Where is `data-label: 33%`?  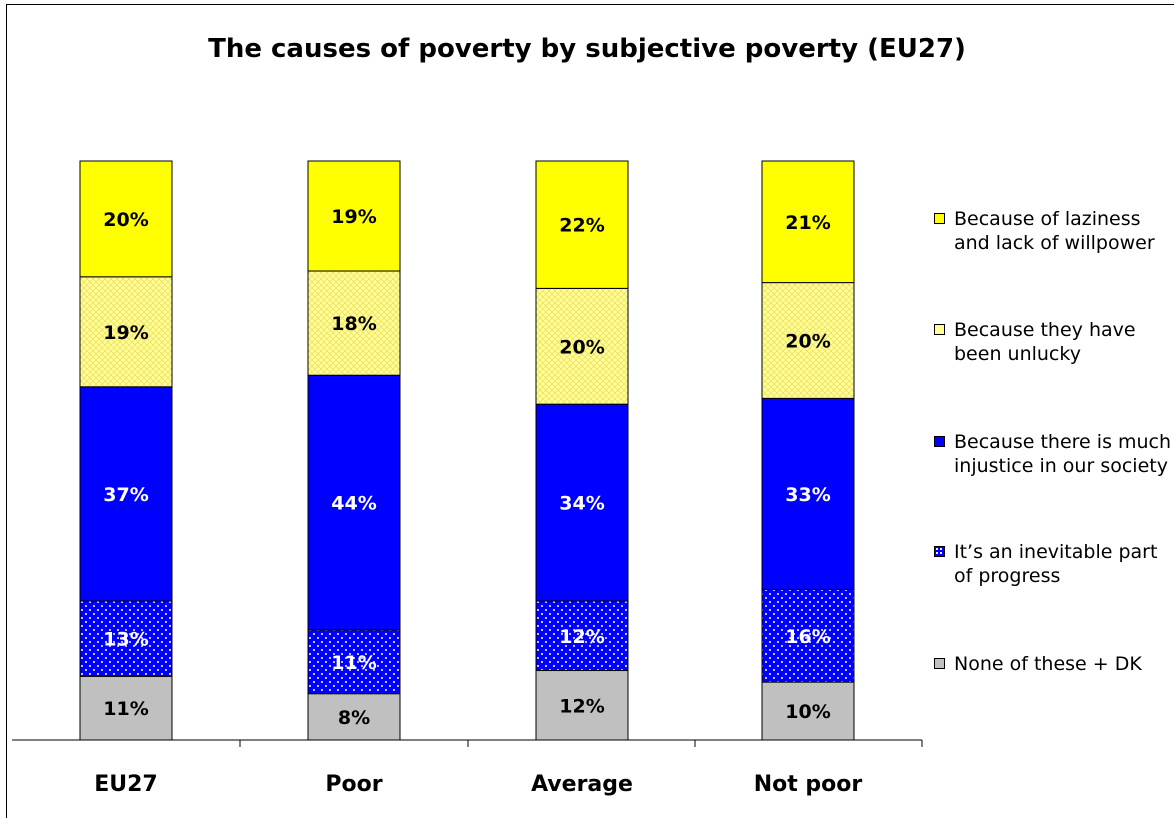
data-label: 33% is located at coordinates (807, 495).